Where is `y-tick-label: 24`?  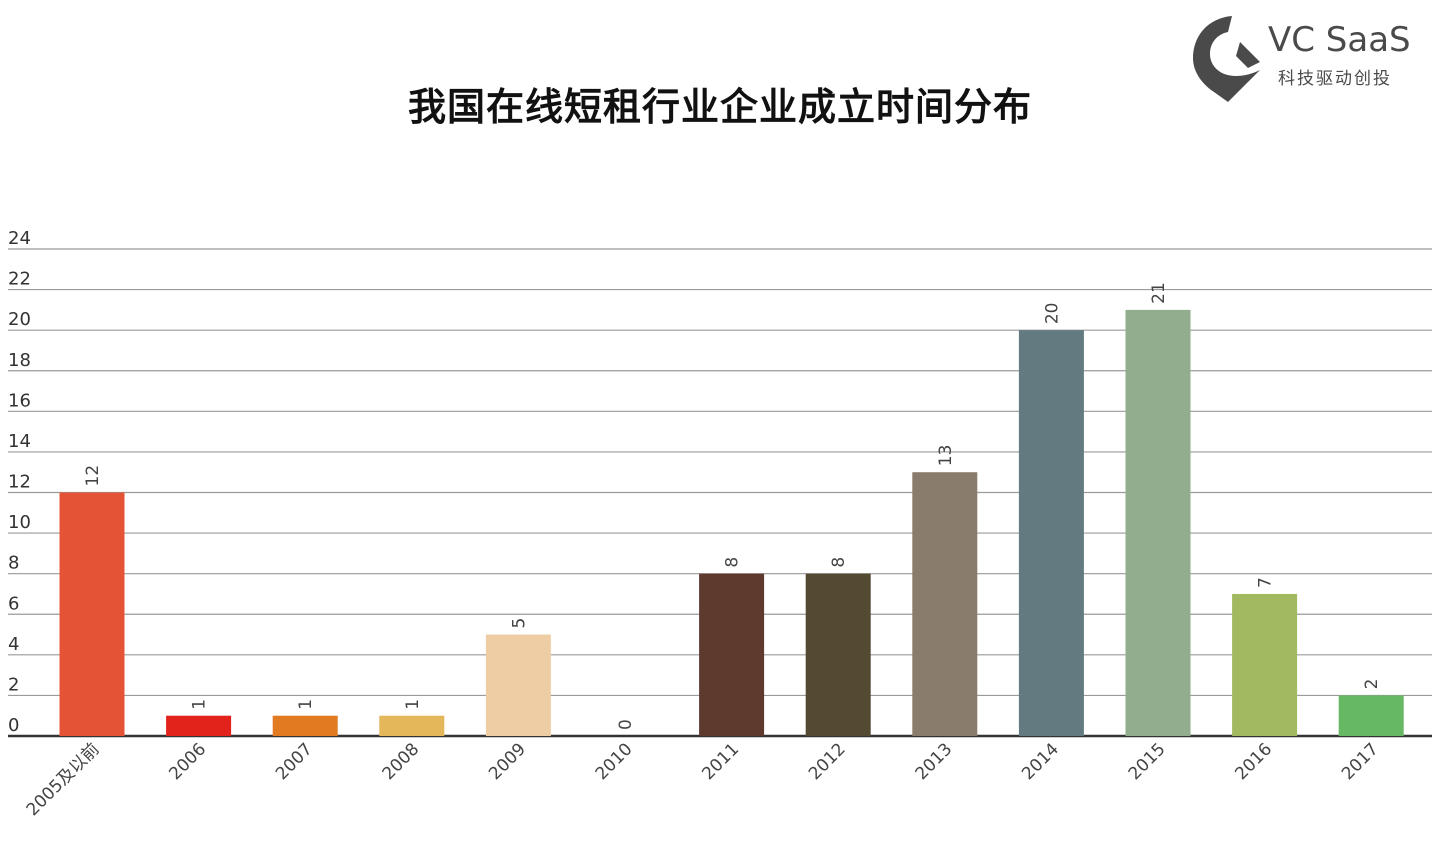 y-tick-label: 24 is located at coordinates (19, 238).